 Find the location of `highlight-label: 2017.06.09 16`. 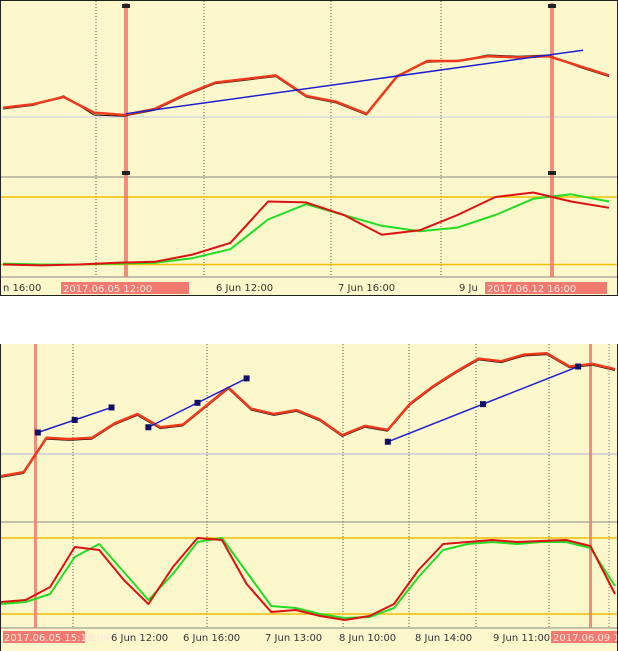

highlight-label: 2017.06.09 16 is located at coordinates (585, 638).